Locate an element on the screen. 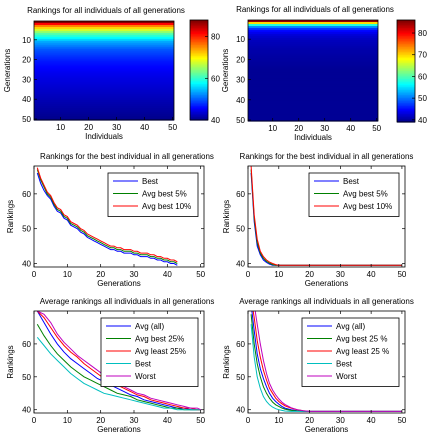  legend-label: Avg (all) is located at coordinates (150, 326).